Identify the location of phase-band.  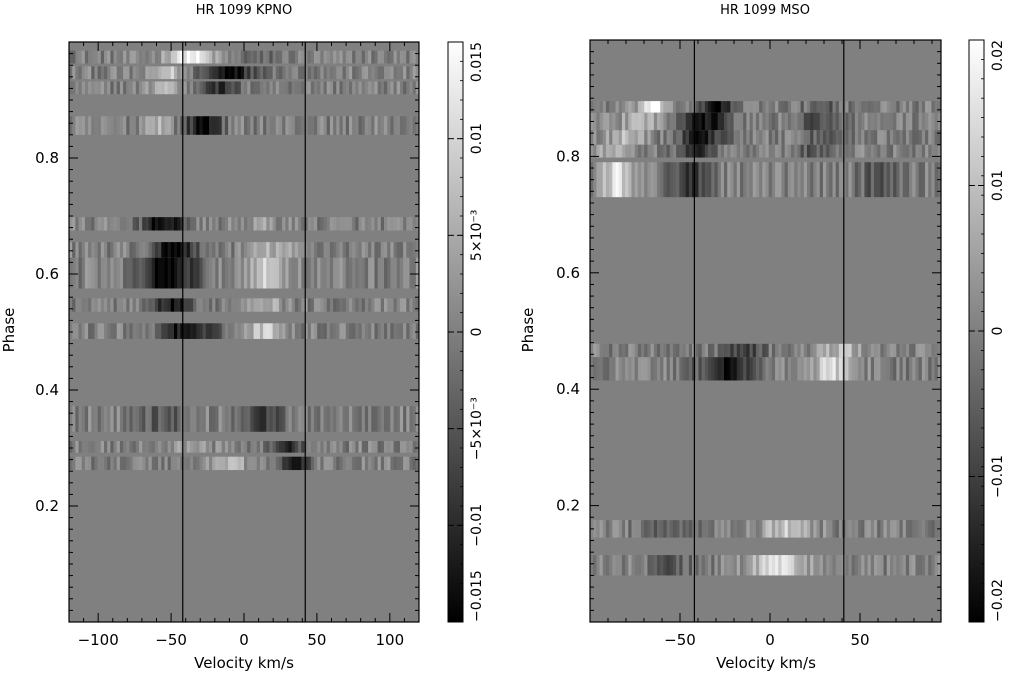
(244, 273).